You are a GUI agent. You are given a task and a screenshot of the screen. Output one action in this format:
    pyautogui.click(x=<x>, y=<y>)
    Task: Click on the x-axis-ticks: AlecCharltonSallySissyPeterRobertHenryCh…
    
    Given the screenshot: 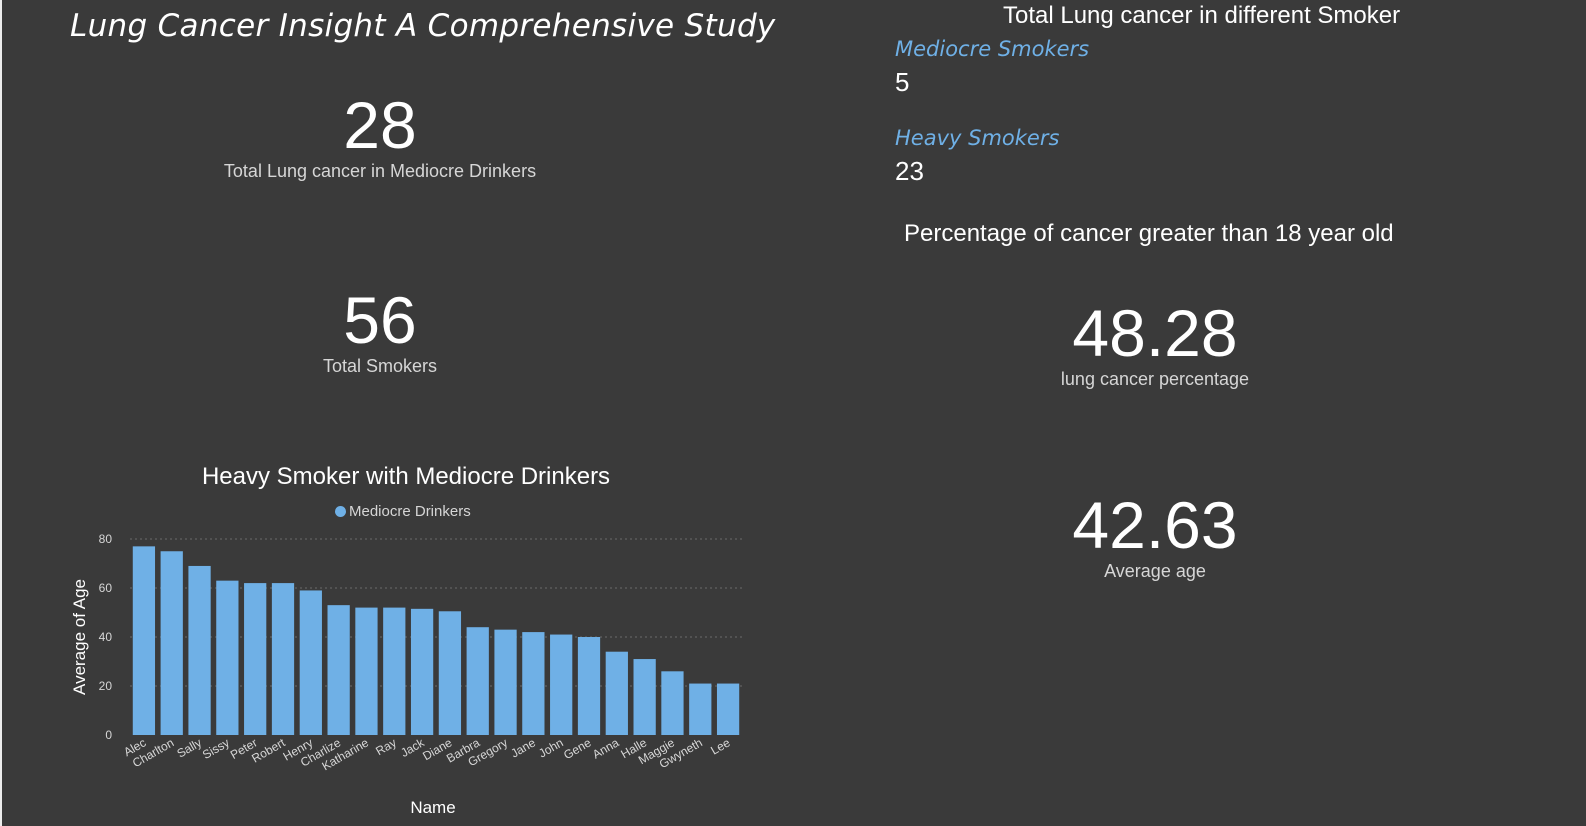 What is the action you would take?
    pyautogui.click(x=427, y=754)
    